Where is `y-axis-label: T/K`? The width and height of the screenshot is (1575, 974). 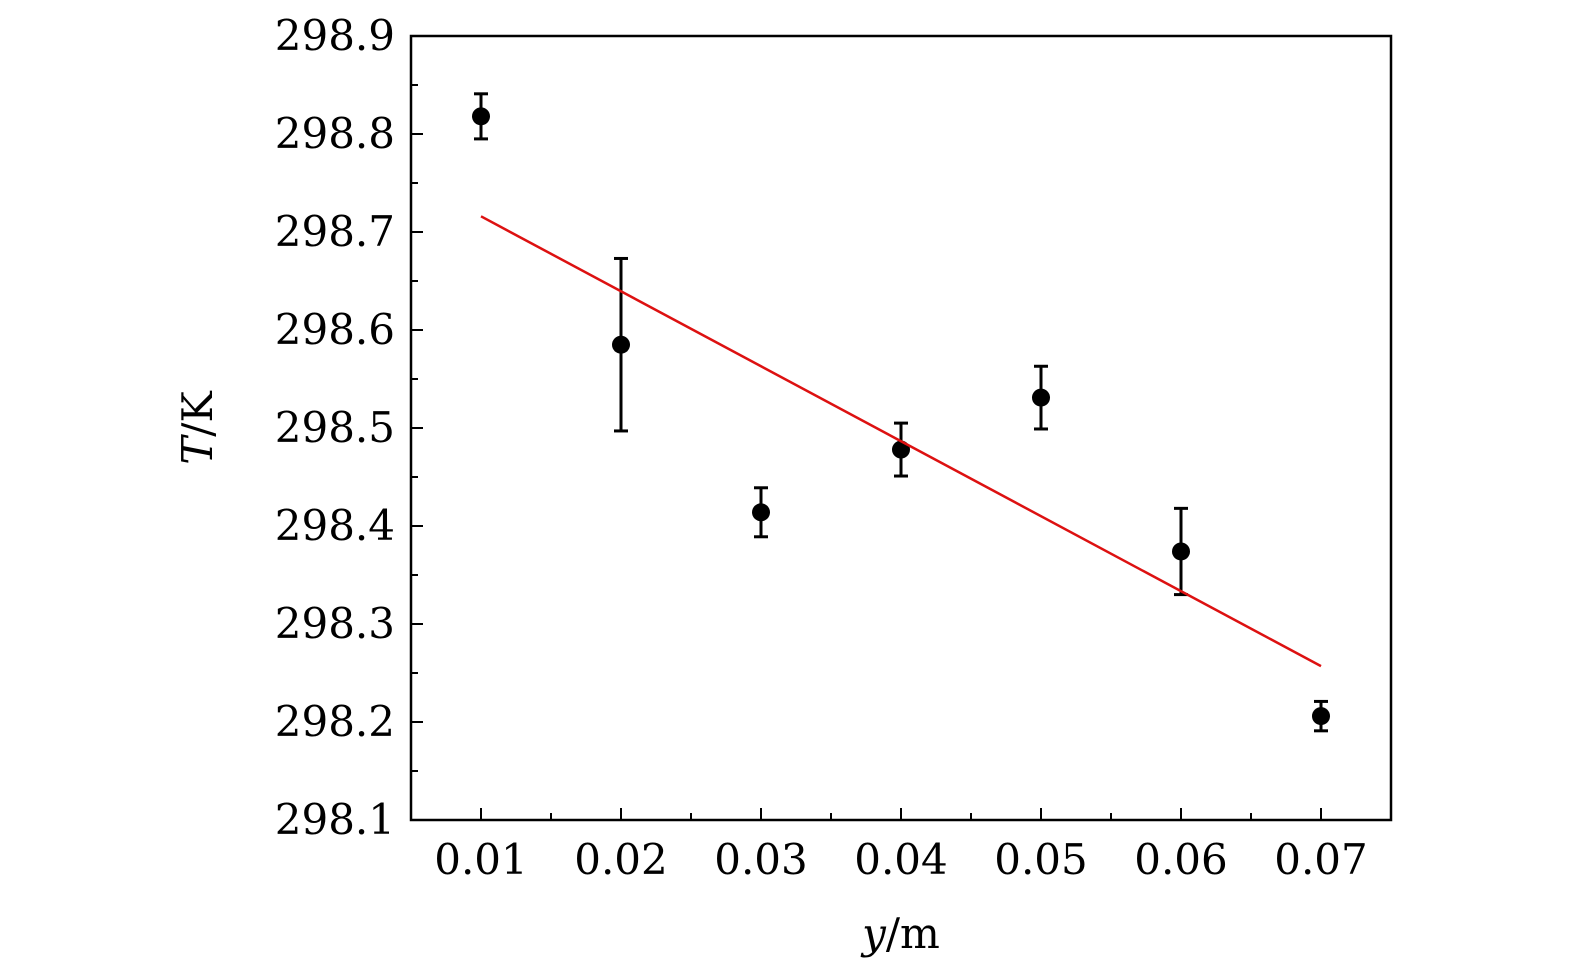 y-axis-label: T/K is located at coordinates (197, 427).